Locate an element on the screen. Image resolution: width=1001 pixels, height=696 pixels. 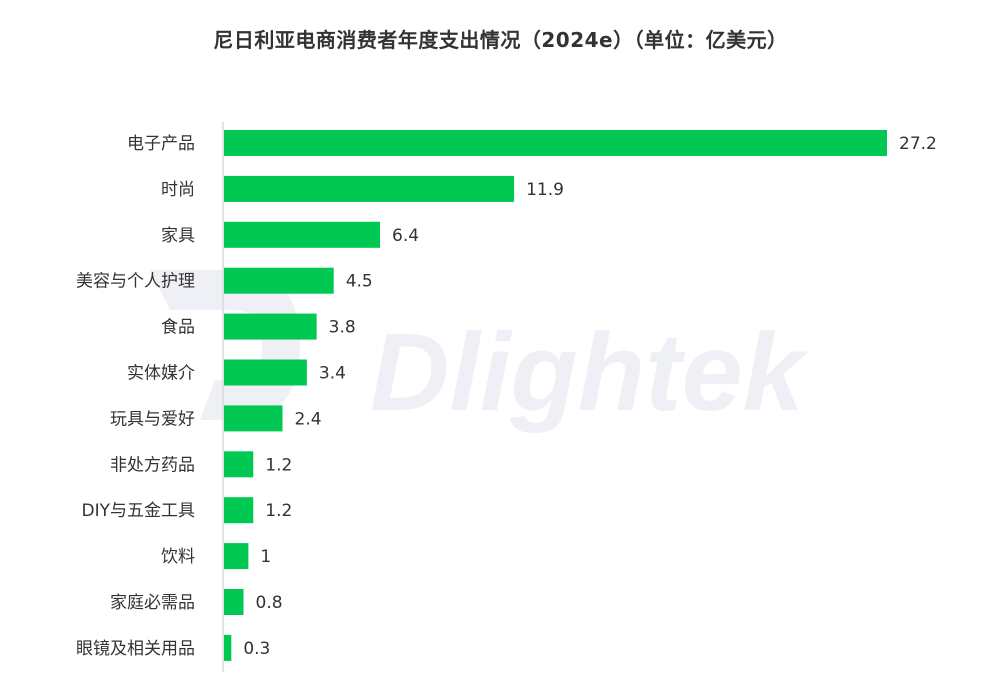
value-label: 6.4 is located at coordinates (405, 236).